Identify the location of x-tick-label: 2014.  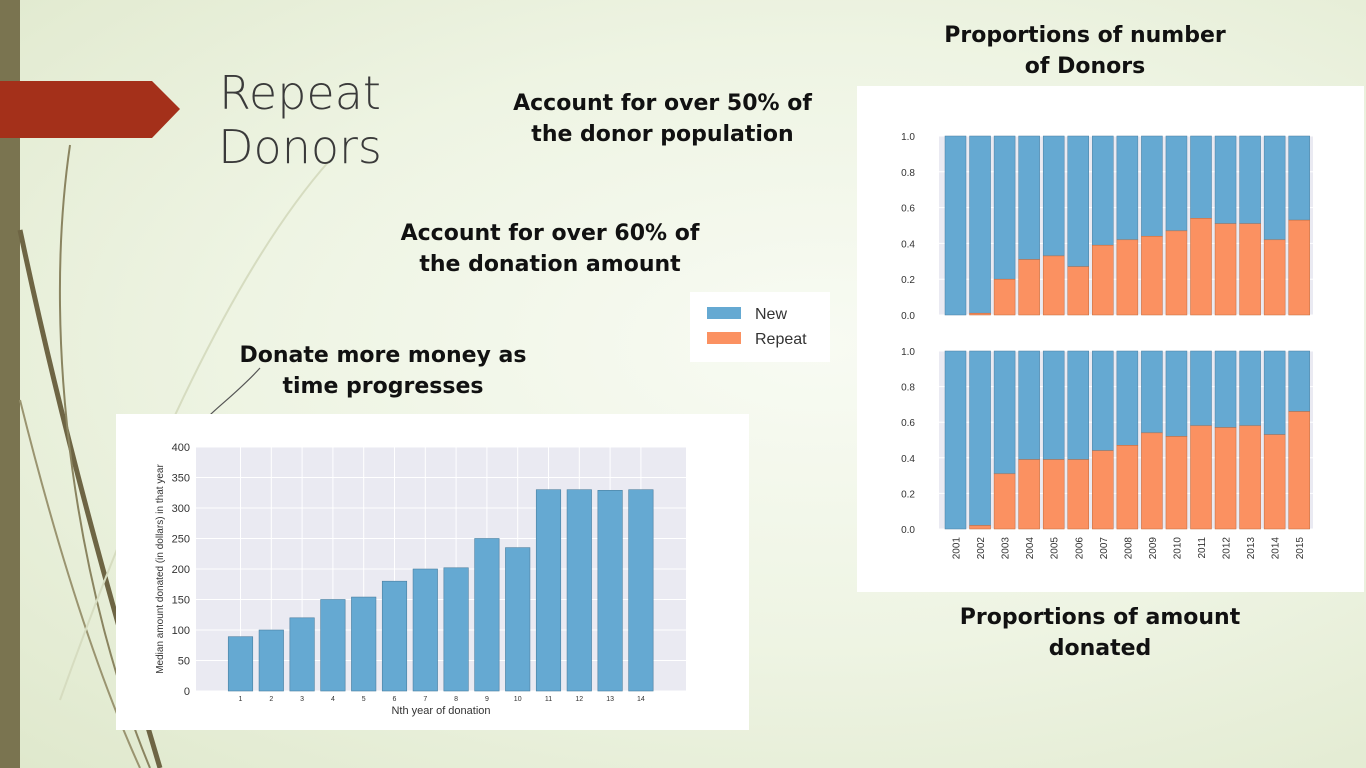
(1276, 548).